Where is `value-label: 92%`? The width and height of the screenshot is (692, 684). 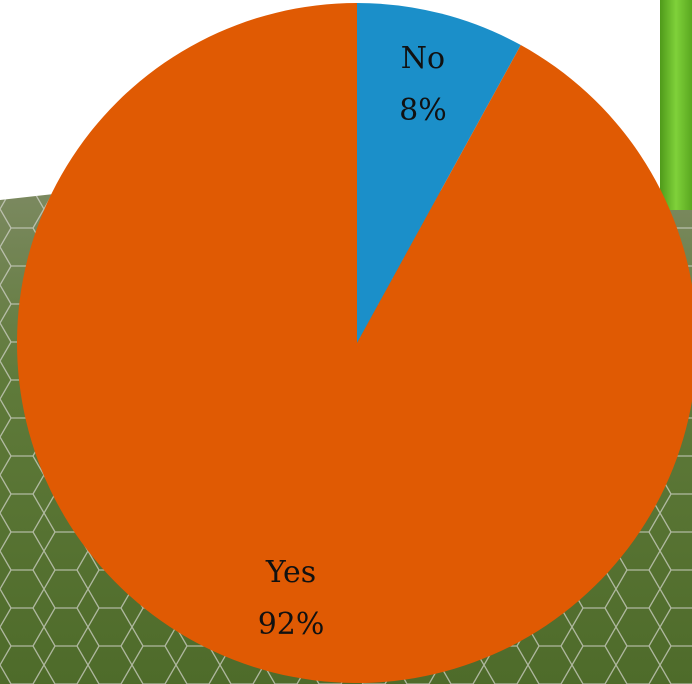
value-label: 92% is located at coordinates (291, 624).